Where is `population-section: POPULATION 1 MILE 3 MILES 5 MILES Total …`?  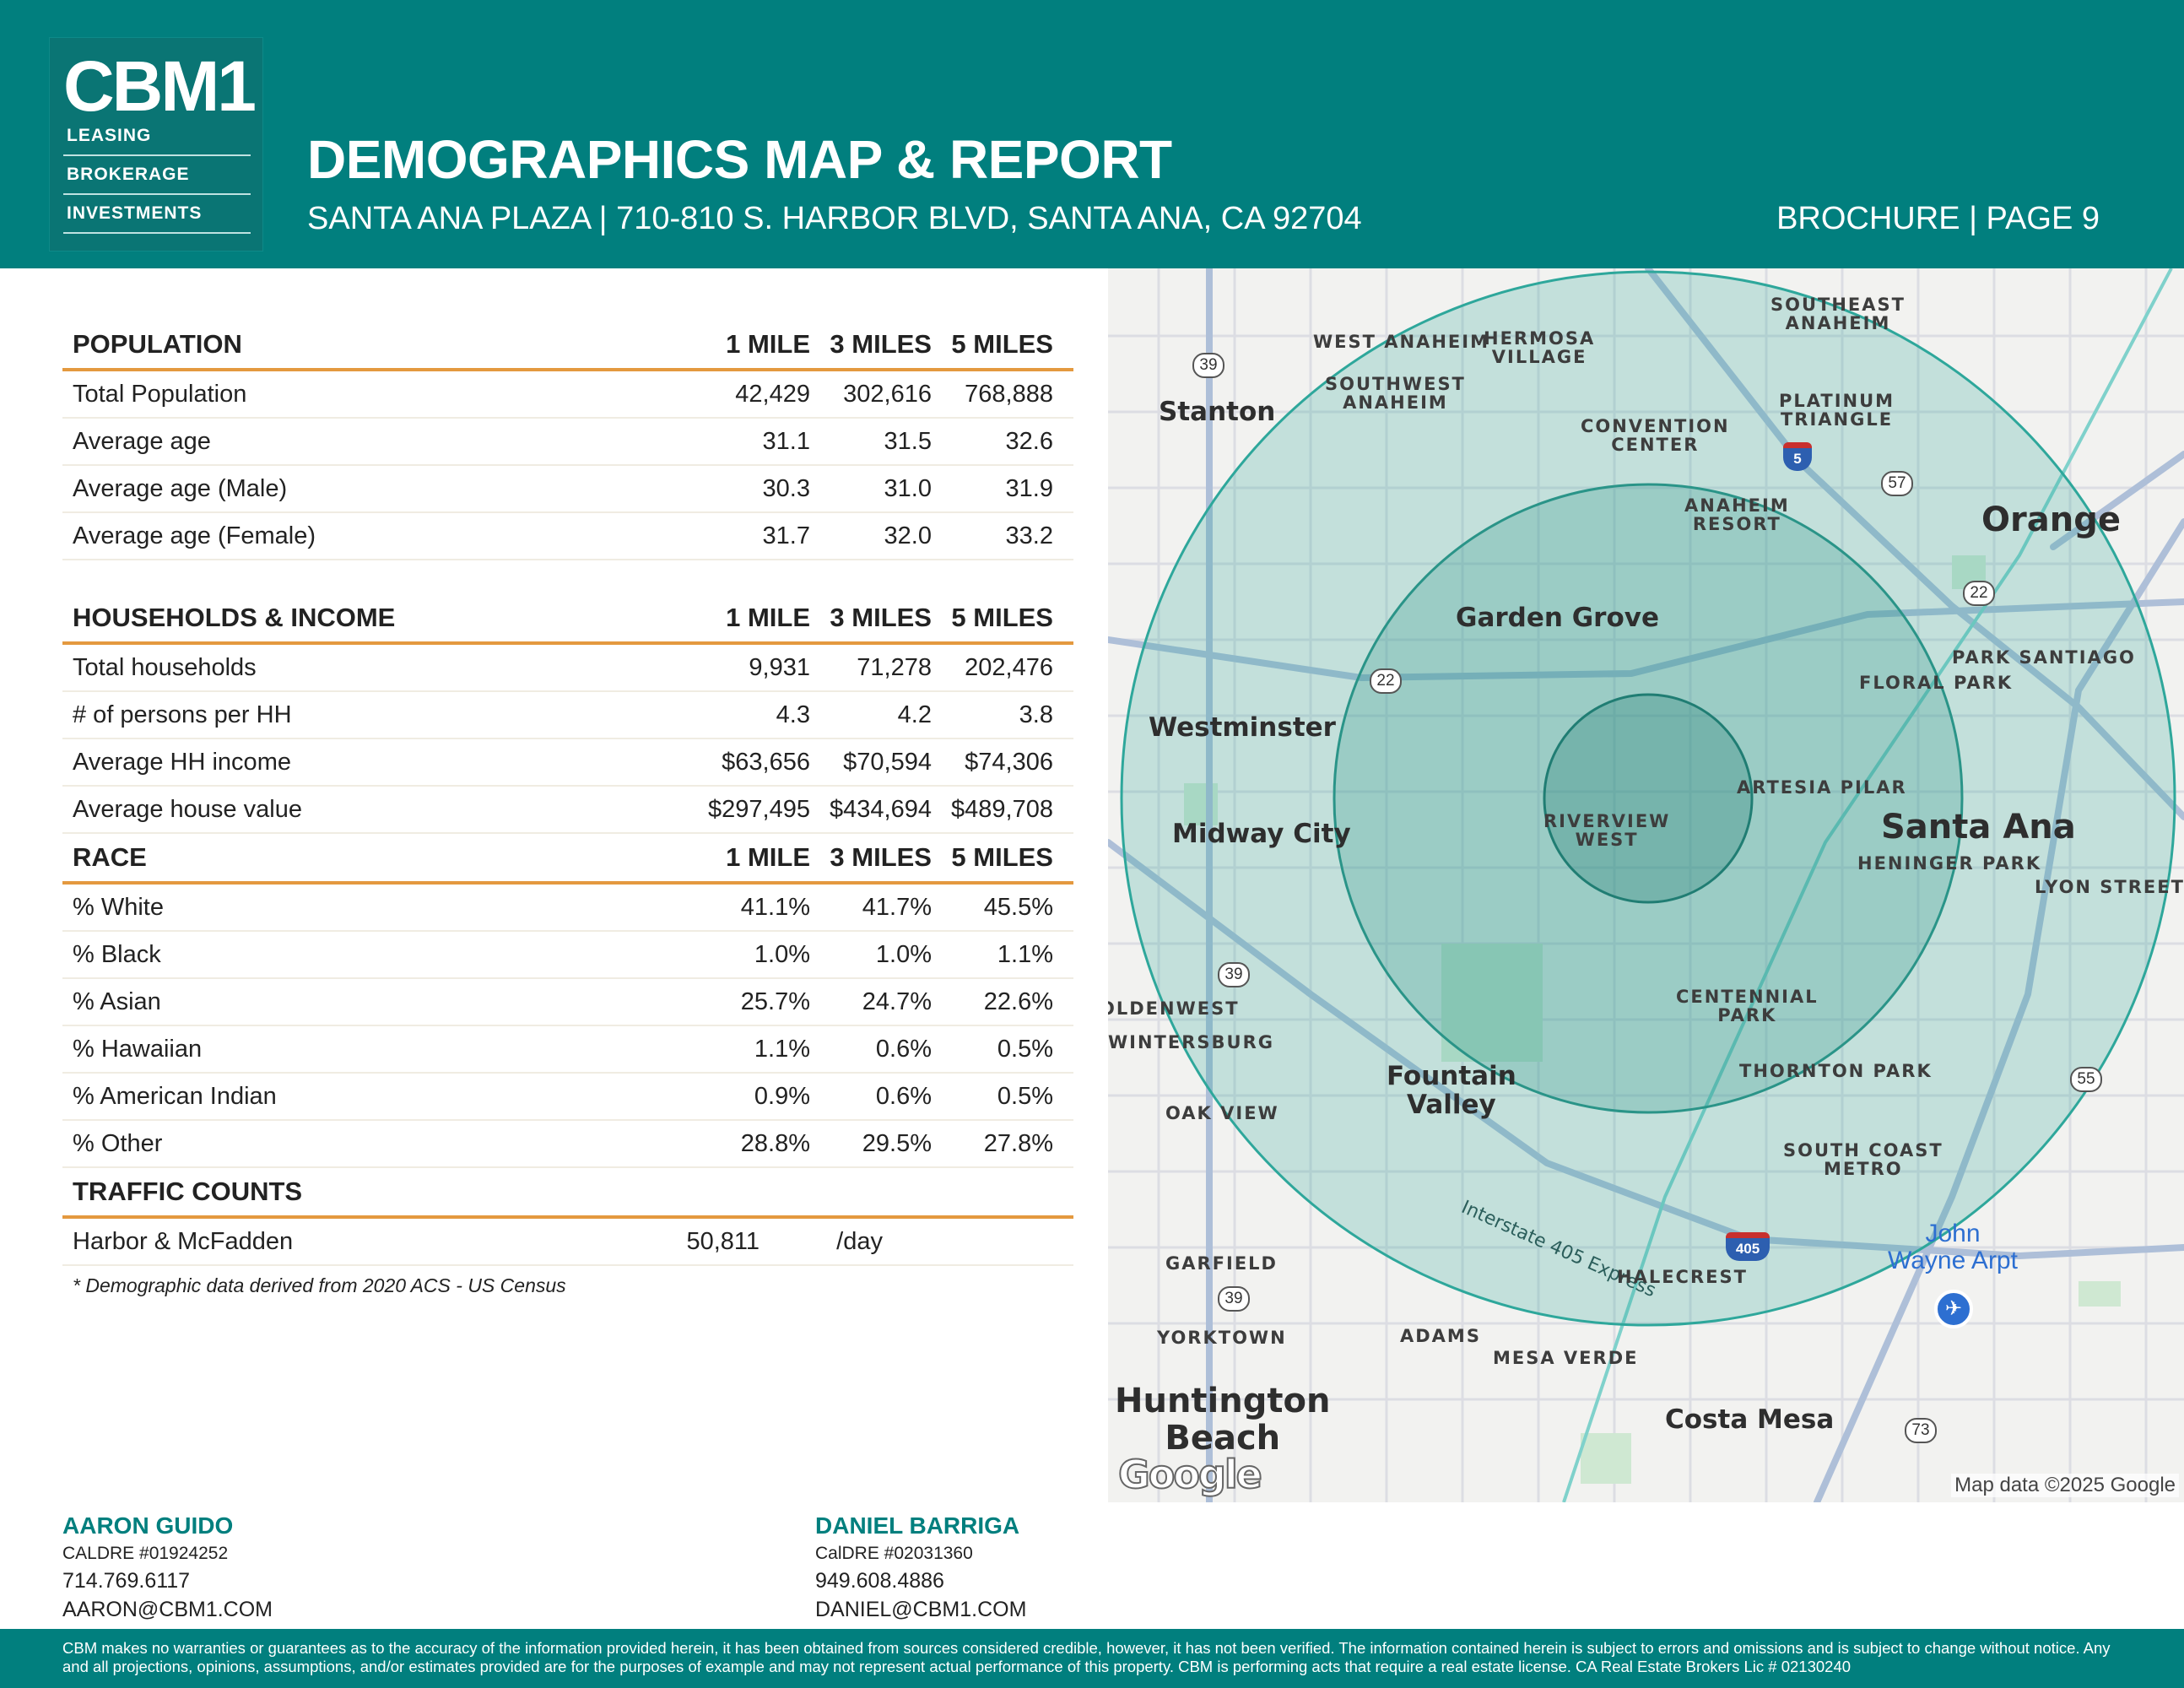 population-section: POPULATION 1 MILE 3 MILES 5 MILES Total … is located at coordinates (567, 440).